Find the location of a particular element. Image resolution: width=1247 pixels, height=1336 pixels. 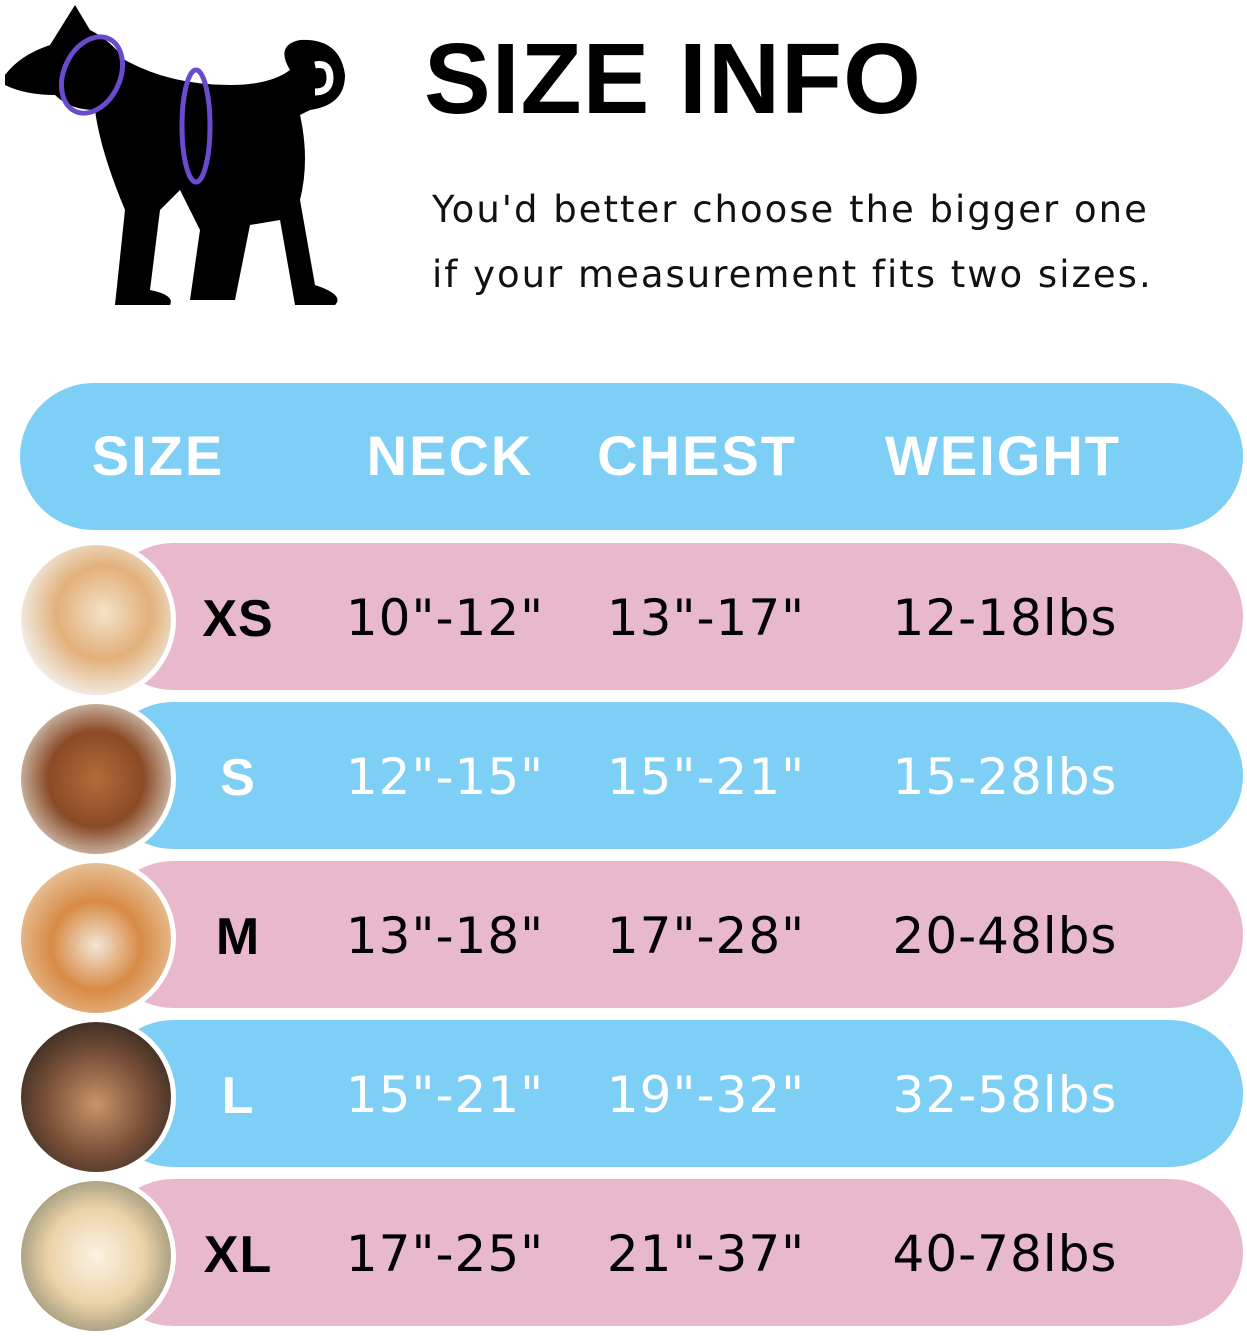

table-row: XS 10"-12" 13"-17" 12-18lbs is located at coordinates (623, 620).